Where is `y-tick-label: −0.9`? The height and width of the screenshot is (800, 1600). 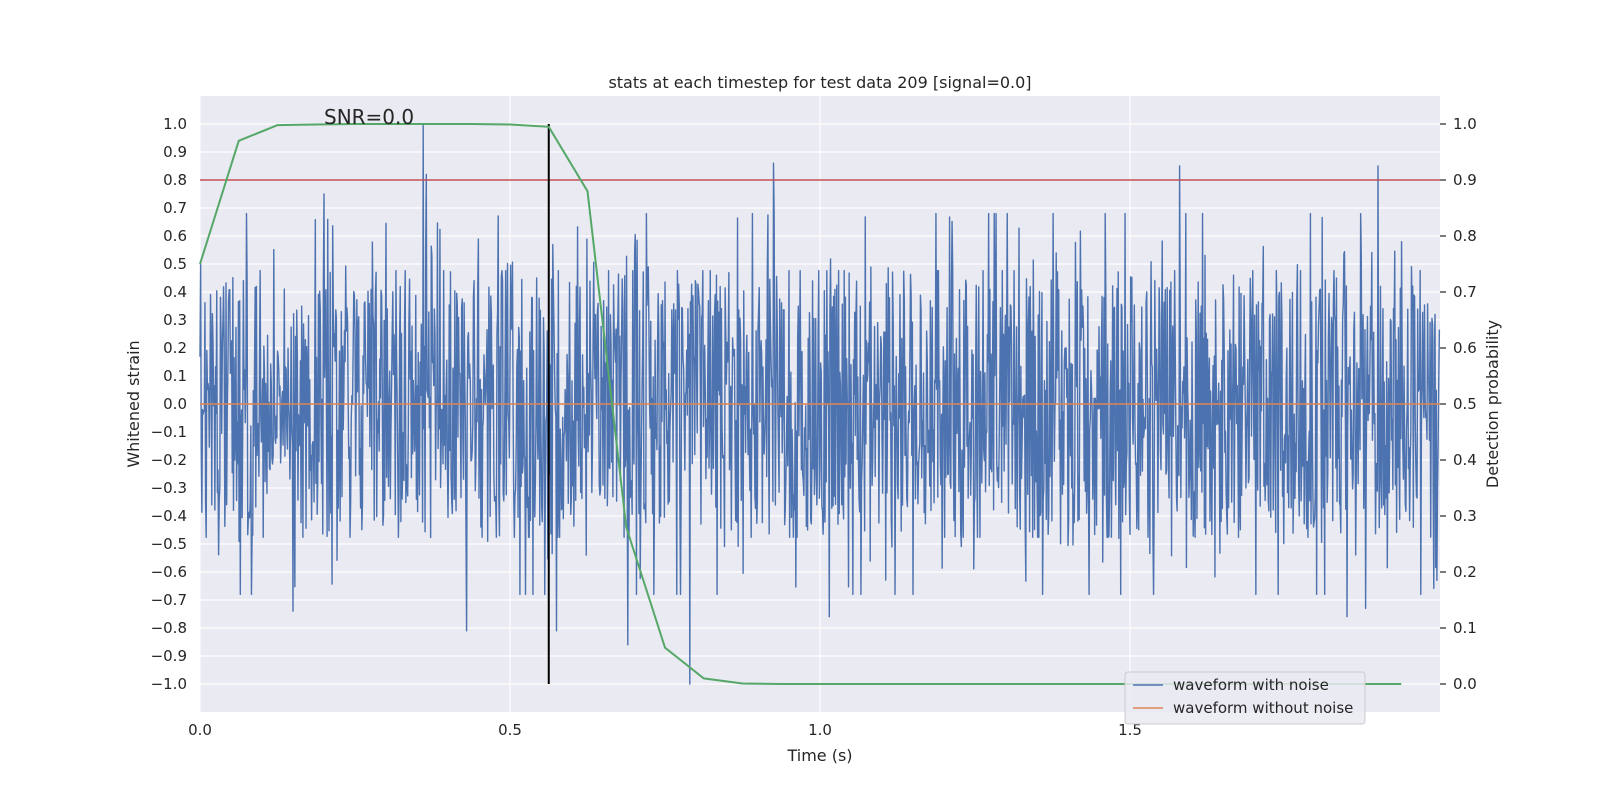 y-tick-label: −0.9 is located at coordinates (169, 656).